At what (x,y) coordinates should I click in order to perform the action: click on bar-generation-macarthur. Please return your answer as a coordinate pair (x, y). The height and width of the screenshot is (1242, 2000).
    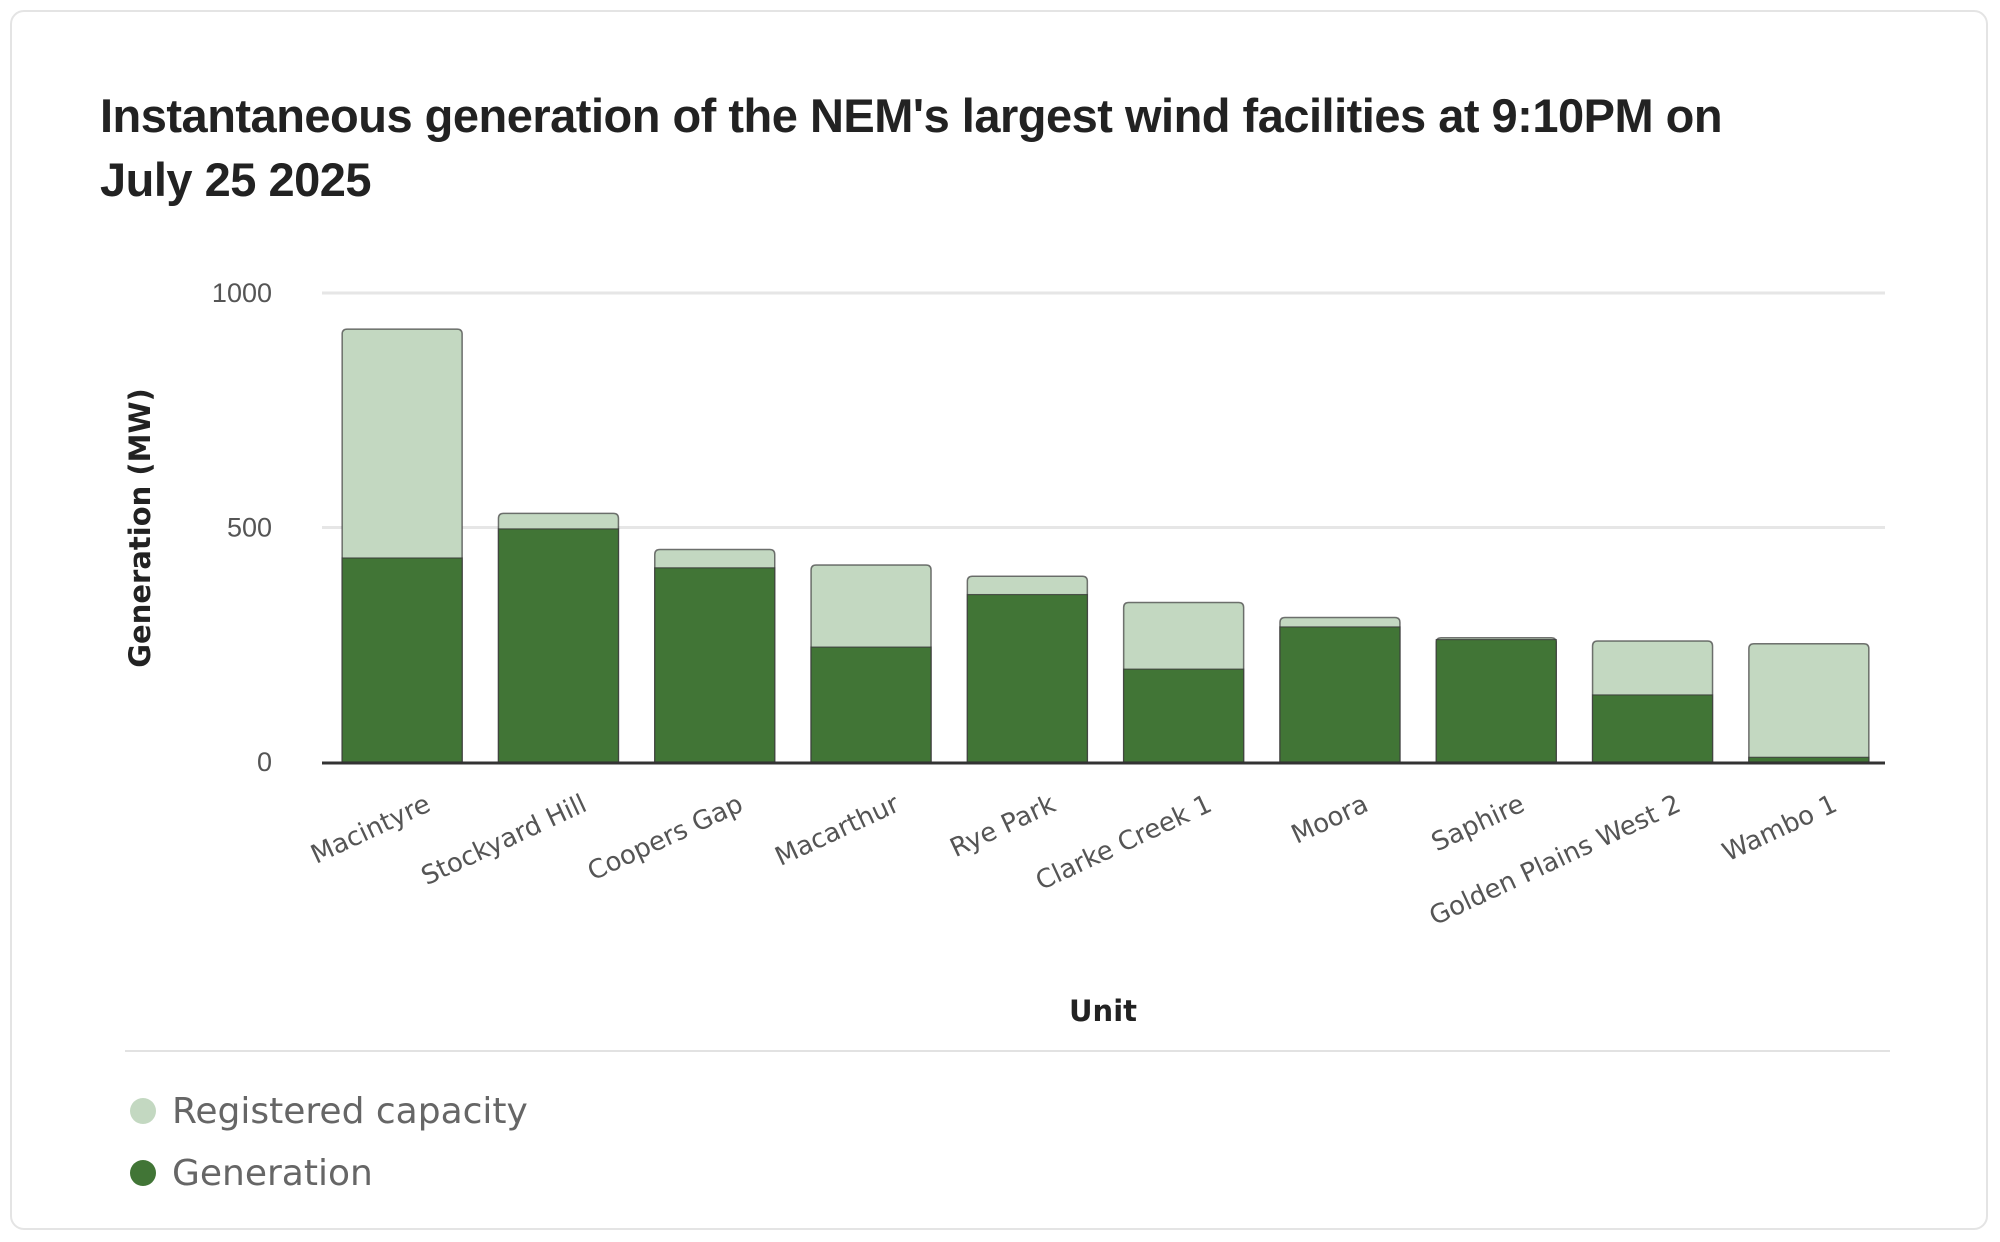
    Looking at the image, I should click on (871, 704).